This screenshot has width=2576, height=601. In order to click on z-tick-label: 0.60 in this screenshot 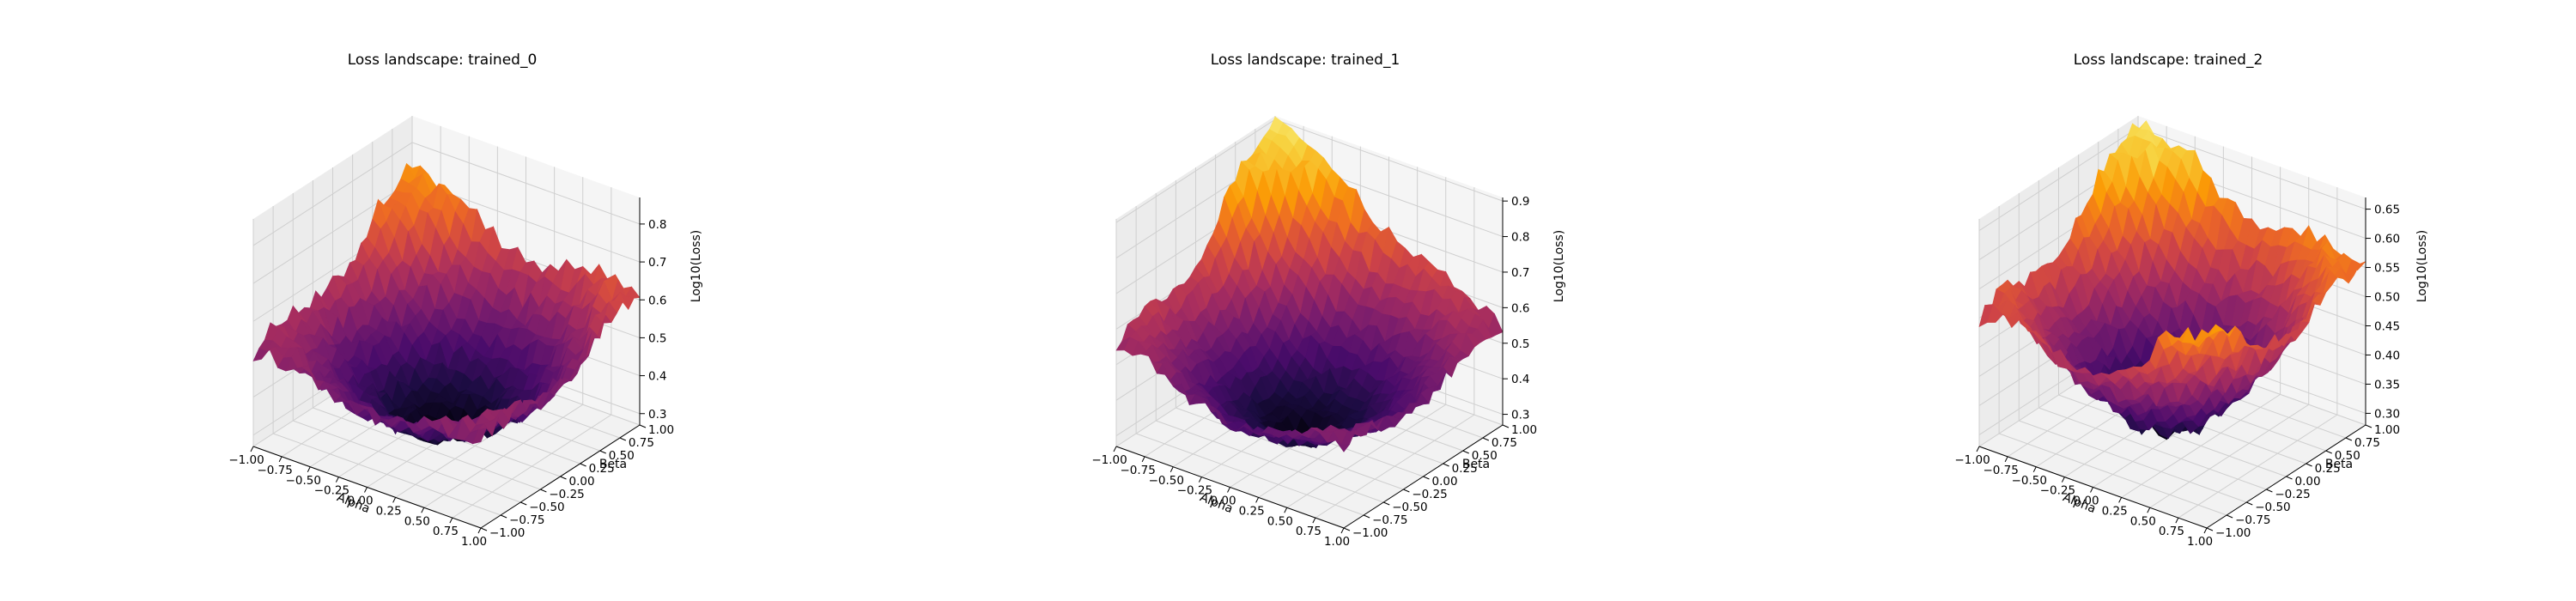, I will do `click(2387, 239)`.